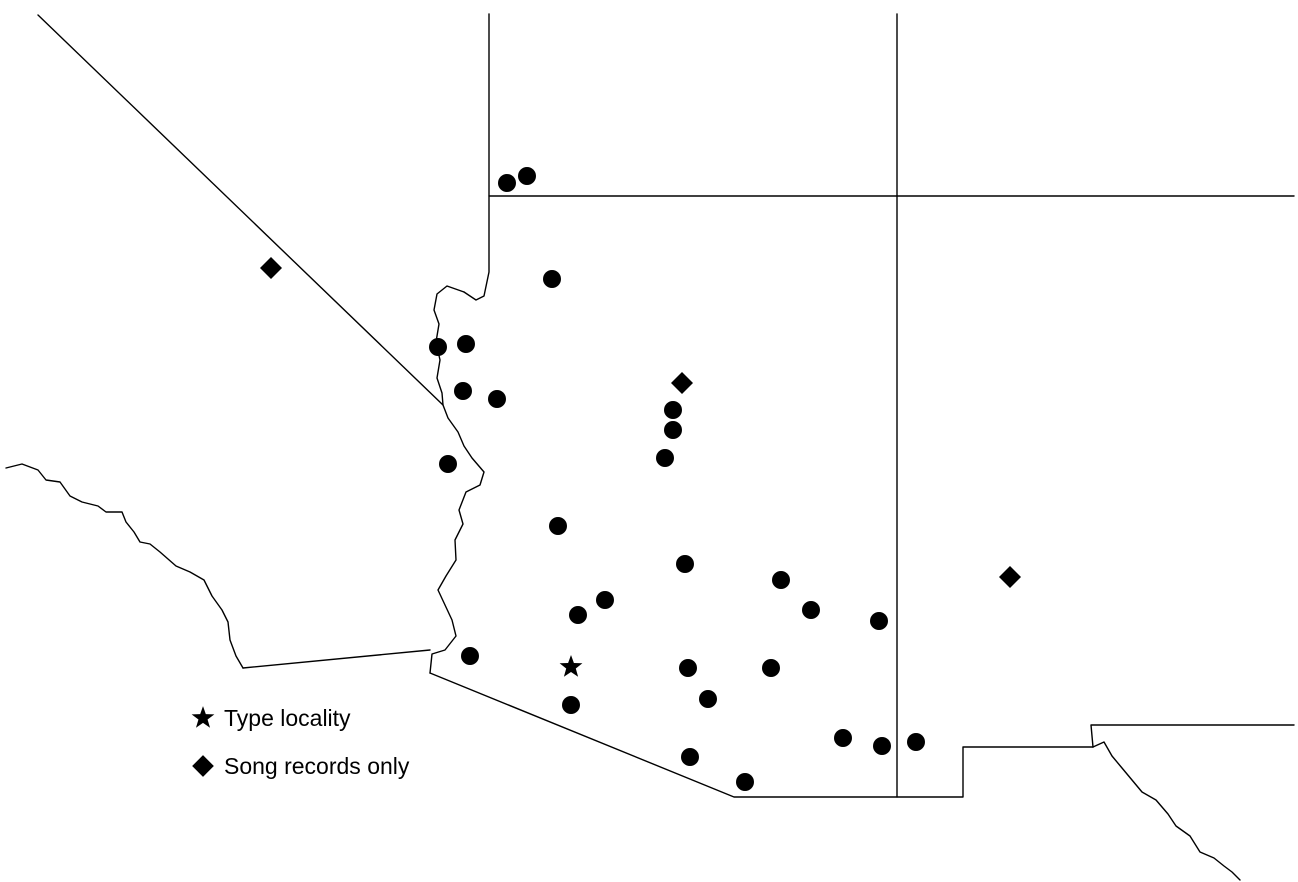  What do you see at coordinates (457, 479) in the screenshot?
I see `border-colorado-river` at bounding box center [457, 479].